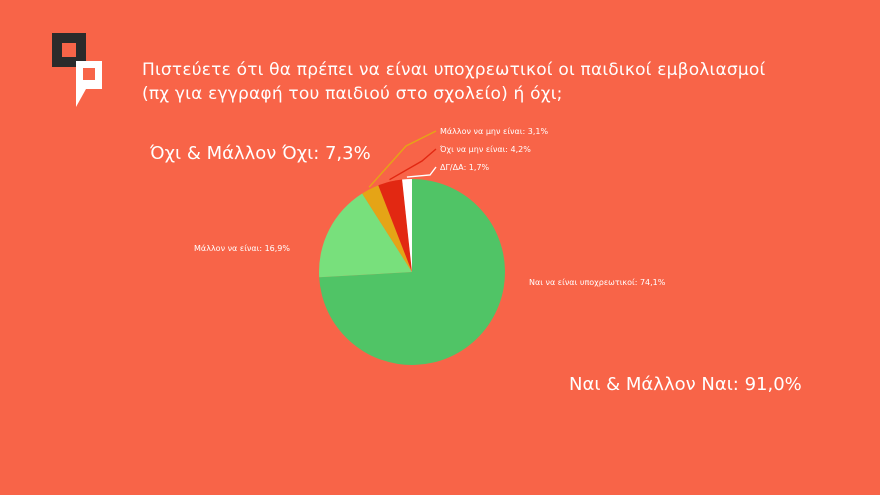 This screenshot has height=495, width=880. I want to click on pie-label-0: Ναι να είναι υποχρεωτικοί: 74,1%, so click(597, 282).